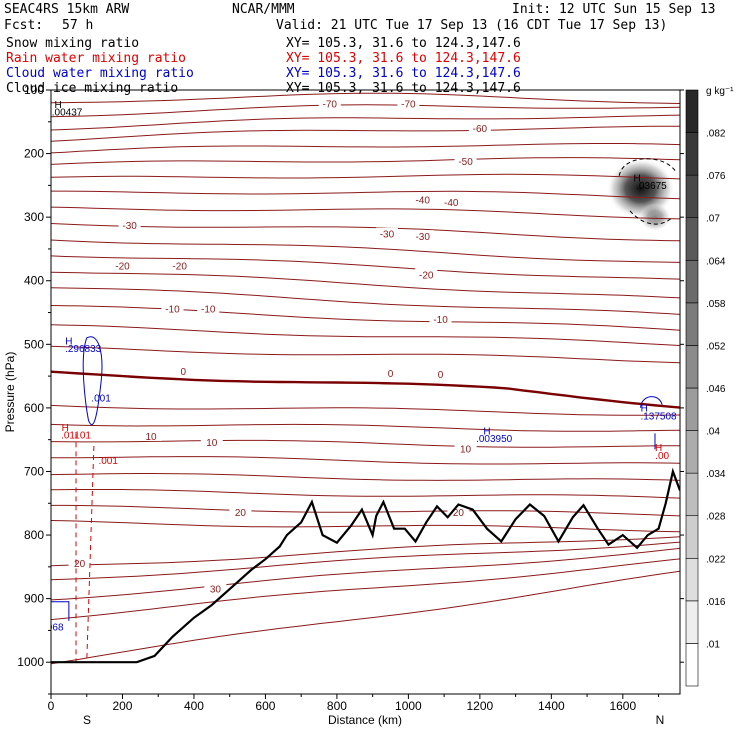  What do you see at coordinates (34, 599) in the screenshot?
I see `y-tick-label: 900` at bounding box center [34, 599].